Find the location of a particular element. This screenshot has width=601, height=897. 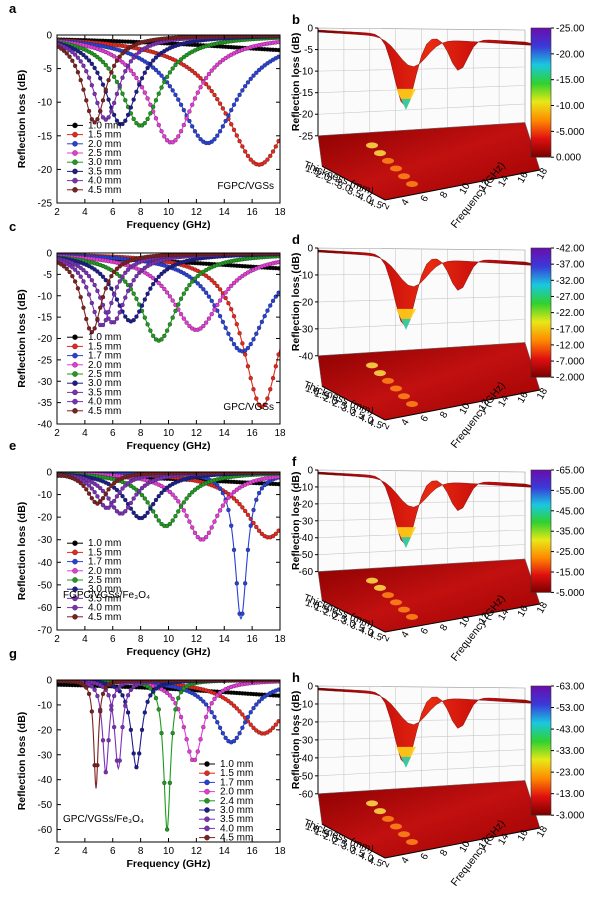

y-tick-label: -10 is located at coordinates (45, 103).